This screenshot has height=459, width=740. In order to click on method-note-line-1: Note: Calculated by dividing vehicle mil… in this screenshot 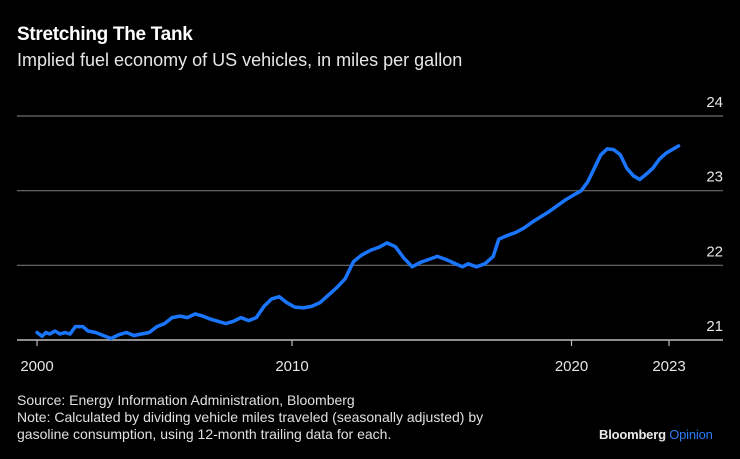, I will do `click(250, 417)`.